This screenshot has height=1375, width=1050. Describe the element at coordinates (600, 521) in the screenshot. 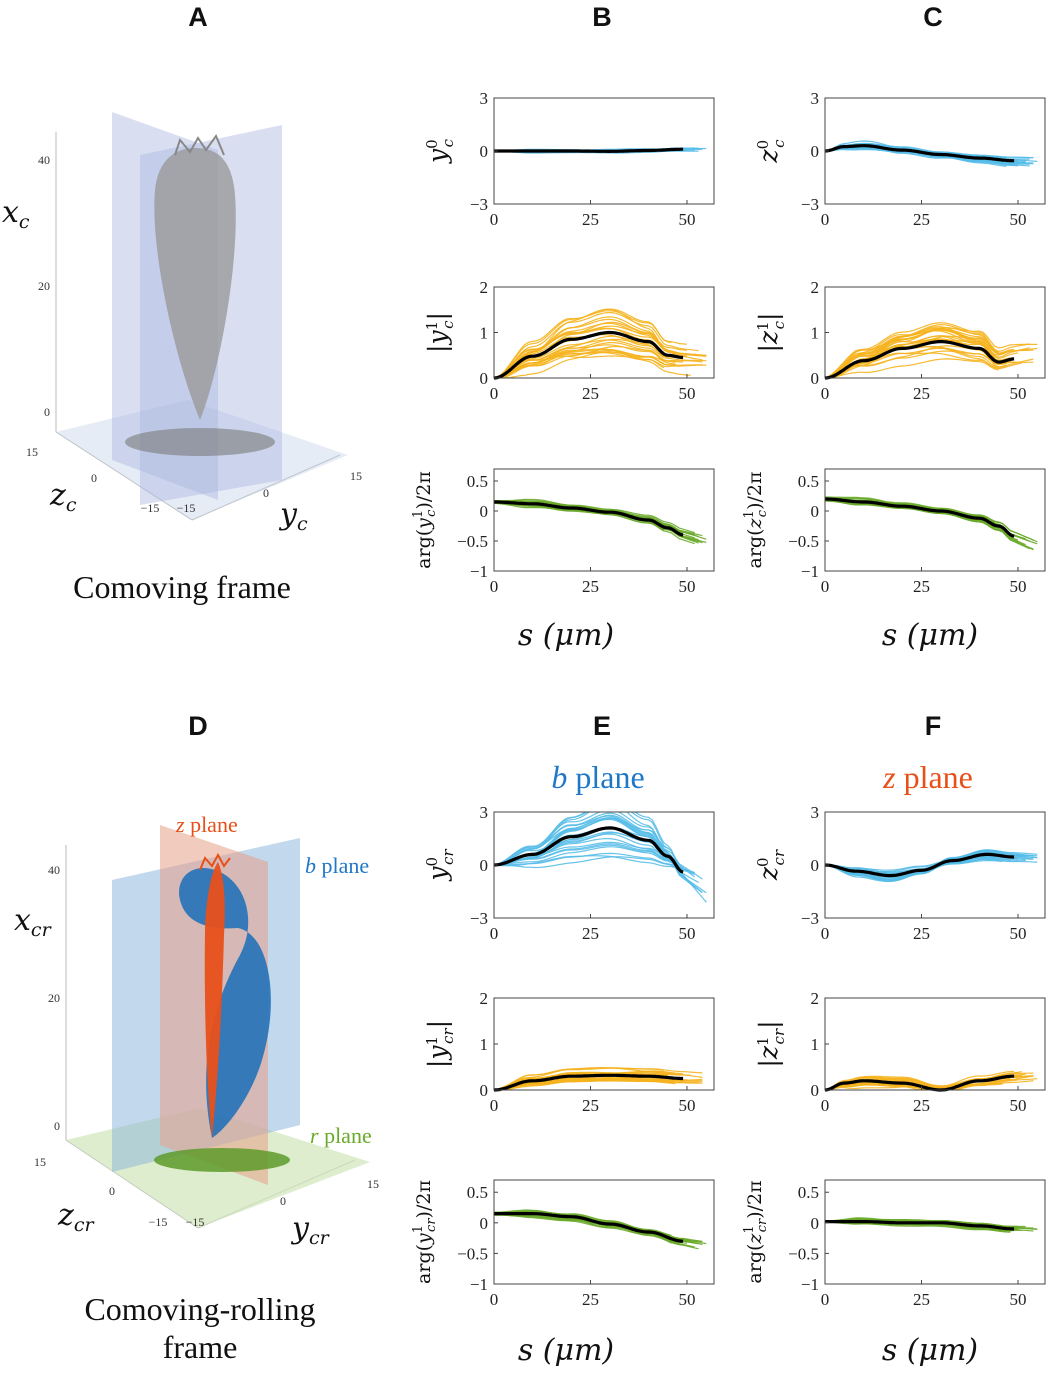

I see `plot-B2-traces` at that location.